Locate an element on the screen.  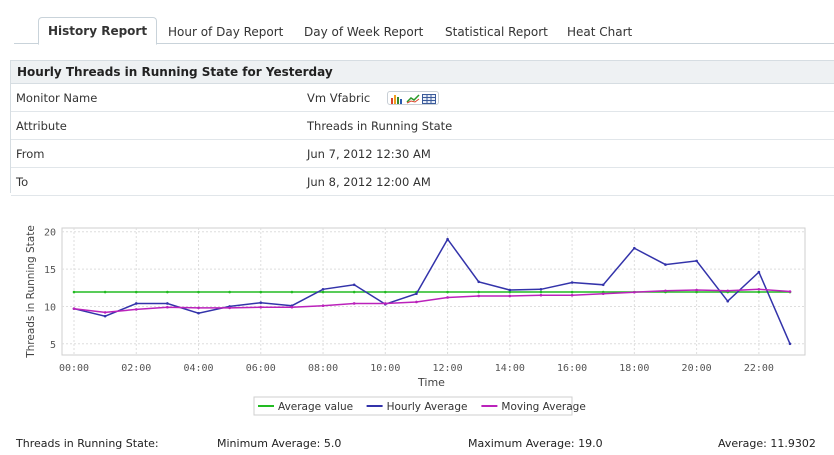
y-axis-label: Threads in Running State is located at coordinates (31, 292).